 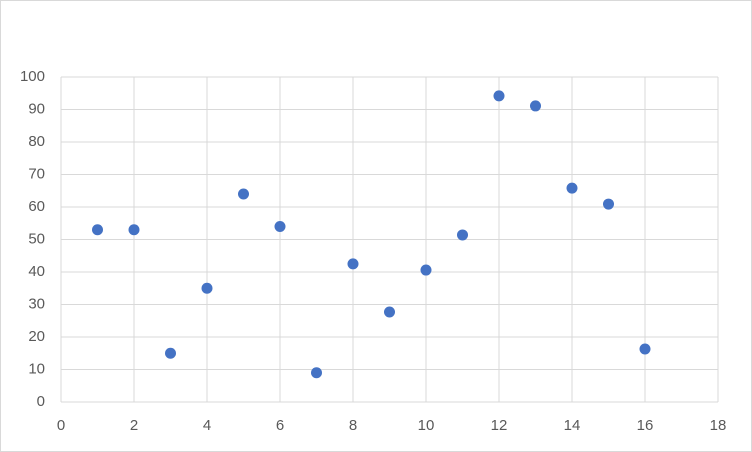 I want to click on x-tick-label: 12, so click(x=499, y=425).